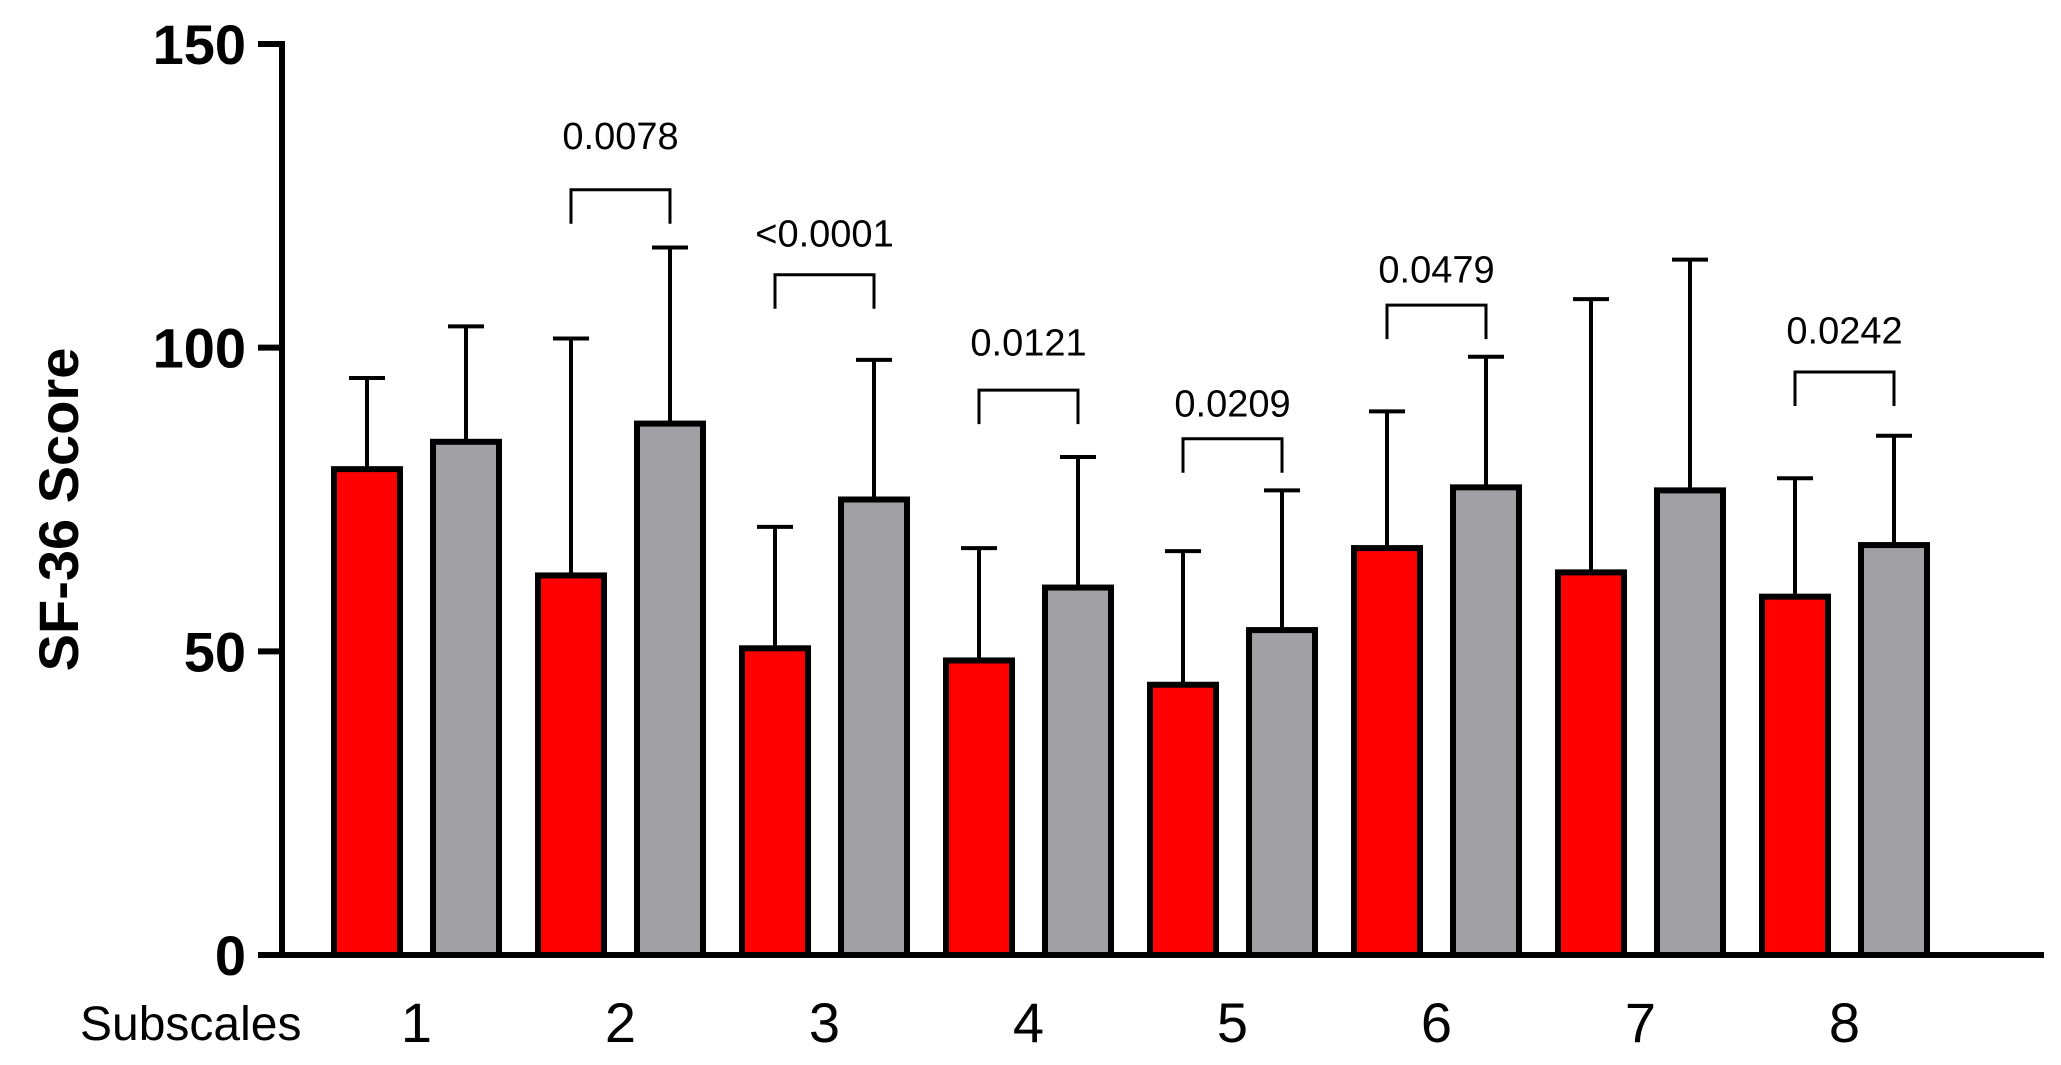 This screenshot has width=2061, height=1065. What do you see at coordinates (199, 44) in the screenshot?
I see `y-tick-label: 150` at bounding box center [199, 44].